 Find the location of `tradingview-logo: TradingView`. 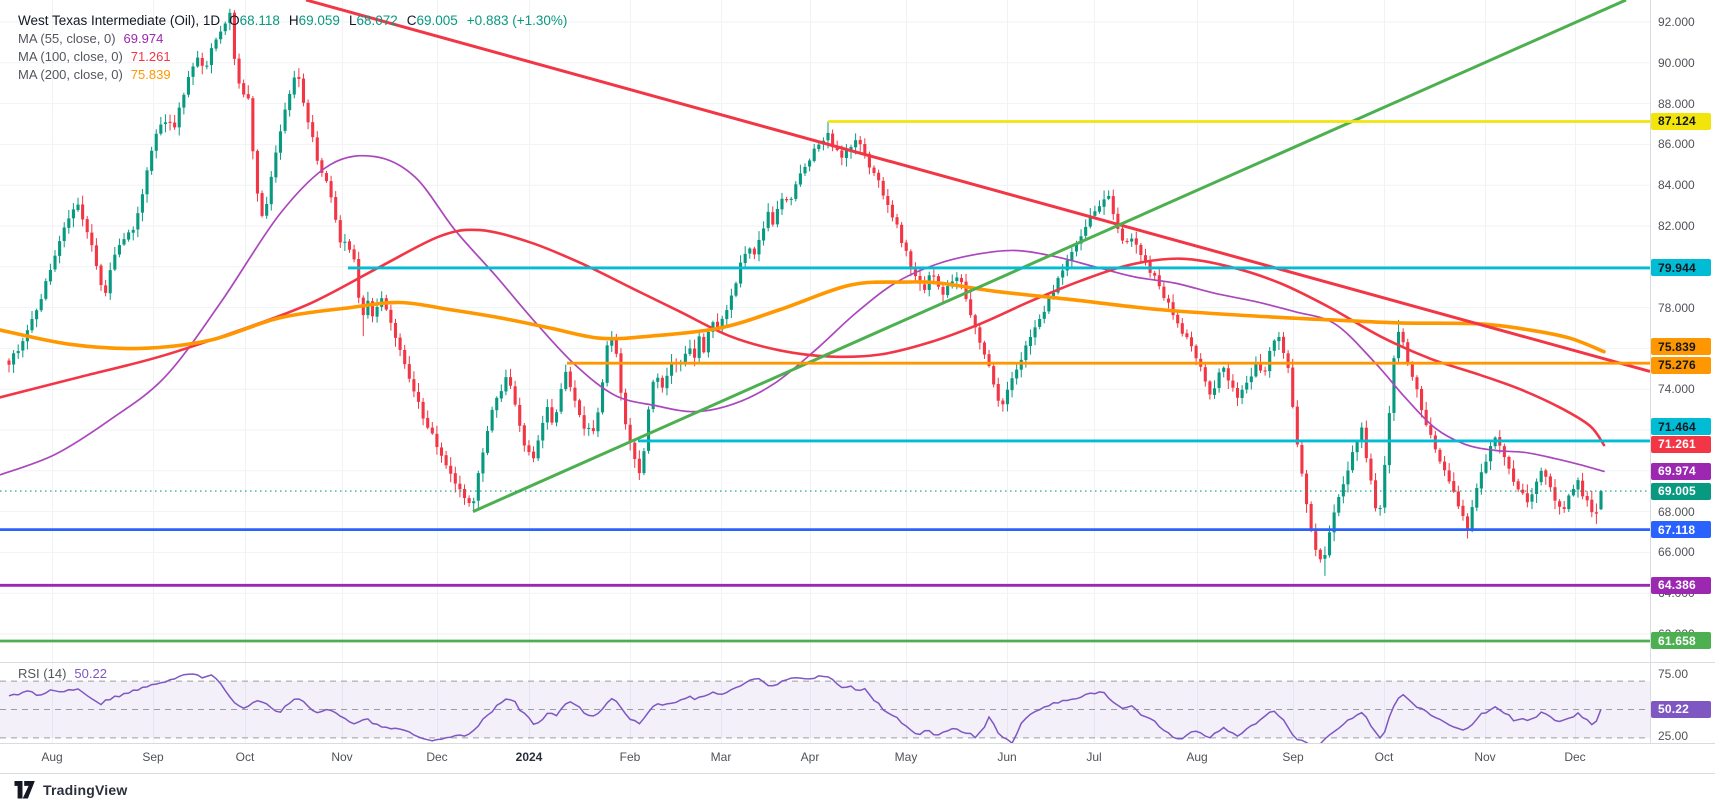

tradingview-logo: TradingView is located at coordinates (70, 790).